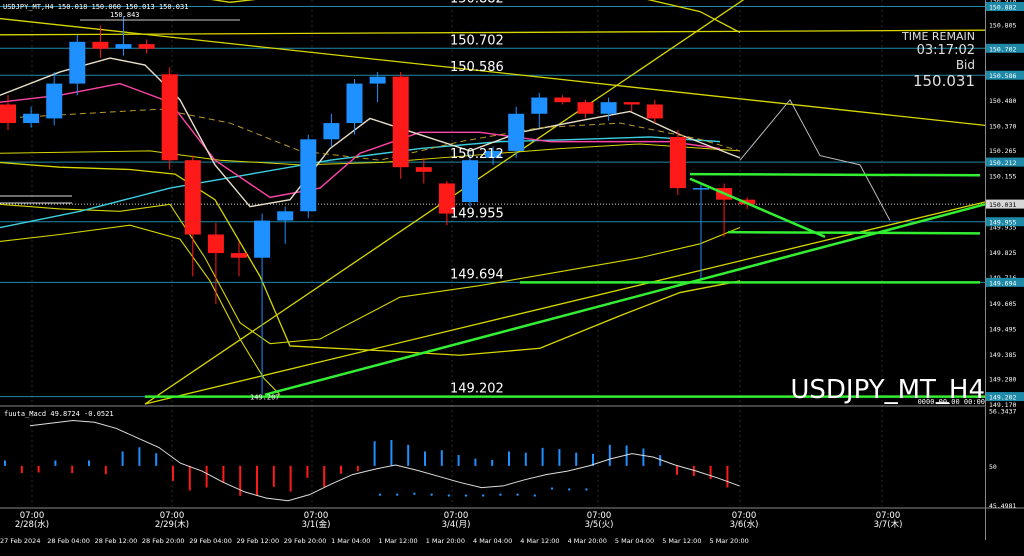 The image size is (1024, 556). Describe the element at coordinates (1002, 355) in the screenshot. I see `price-tick-15: 149.385` at that location.